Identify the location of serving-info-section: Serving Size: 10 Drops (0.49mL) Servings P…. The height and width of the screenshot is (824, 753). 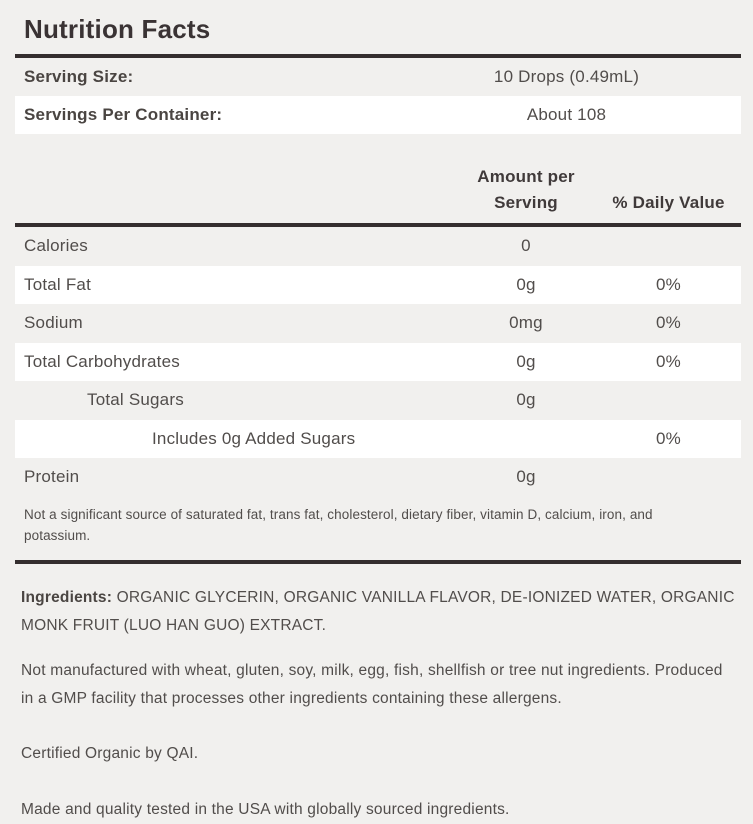
(378, 96).